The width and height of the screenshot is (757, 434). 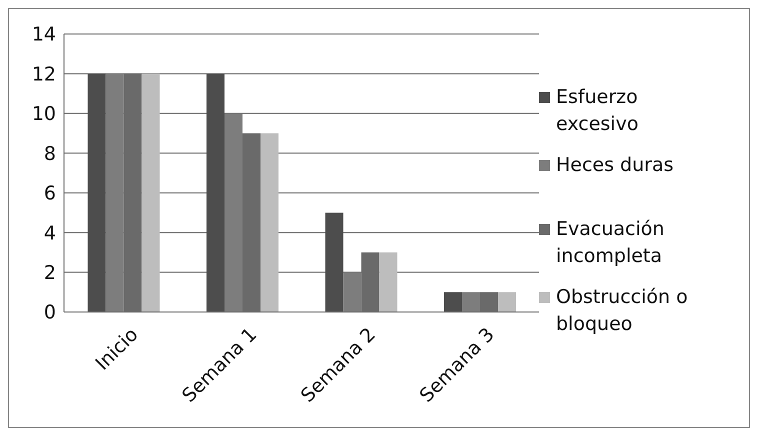 I want to click on y-tick-label: 2, so click(x=50, y=273).